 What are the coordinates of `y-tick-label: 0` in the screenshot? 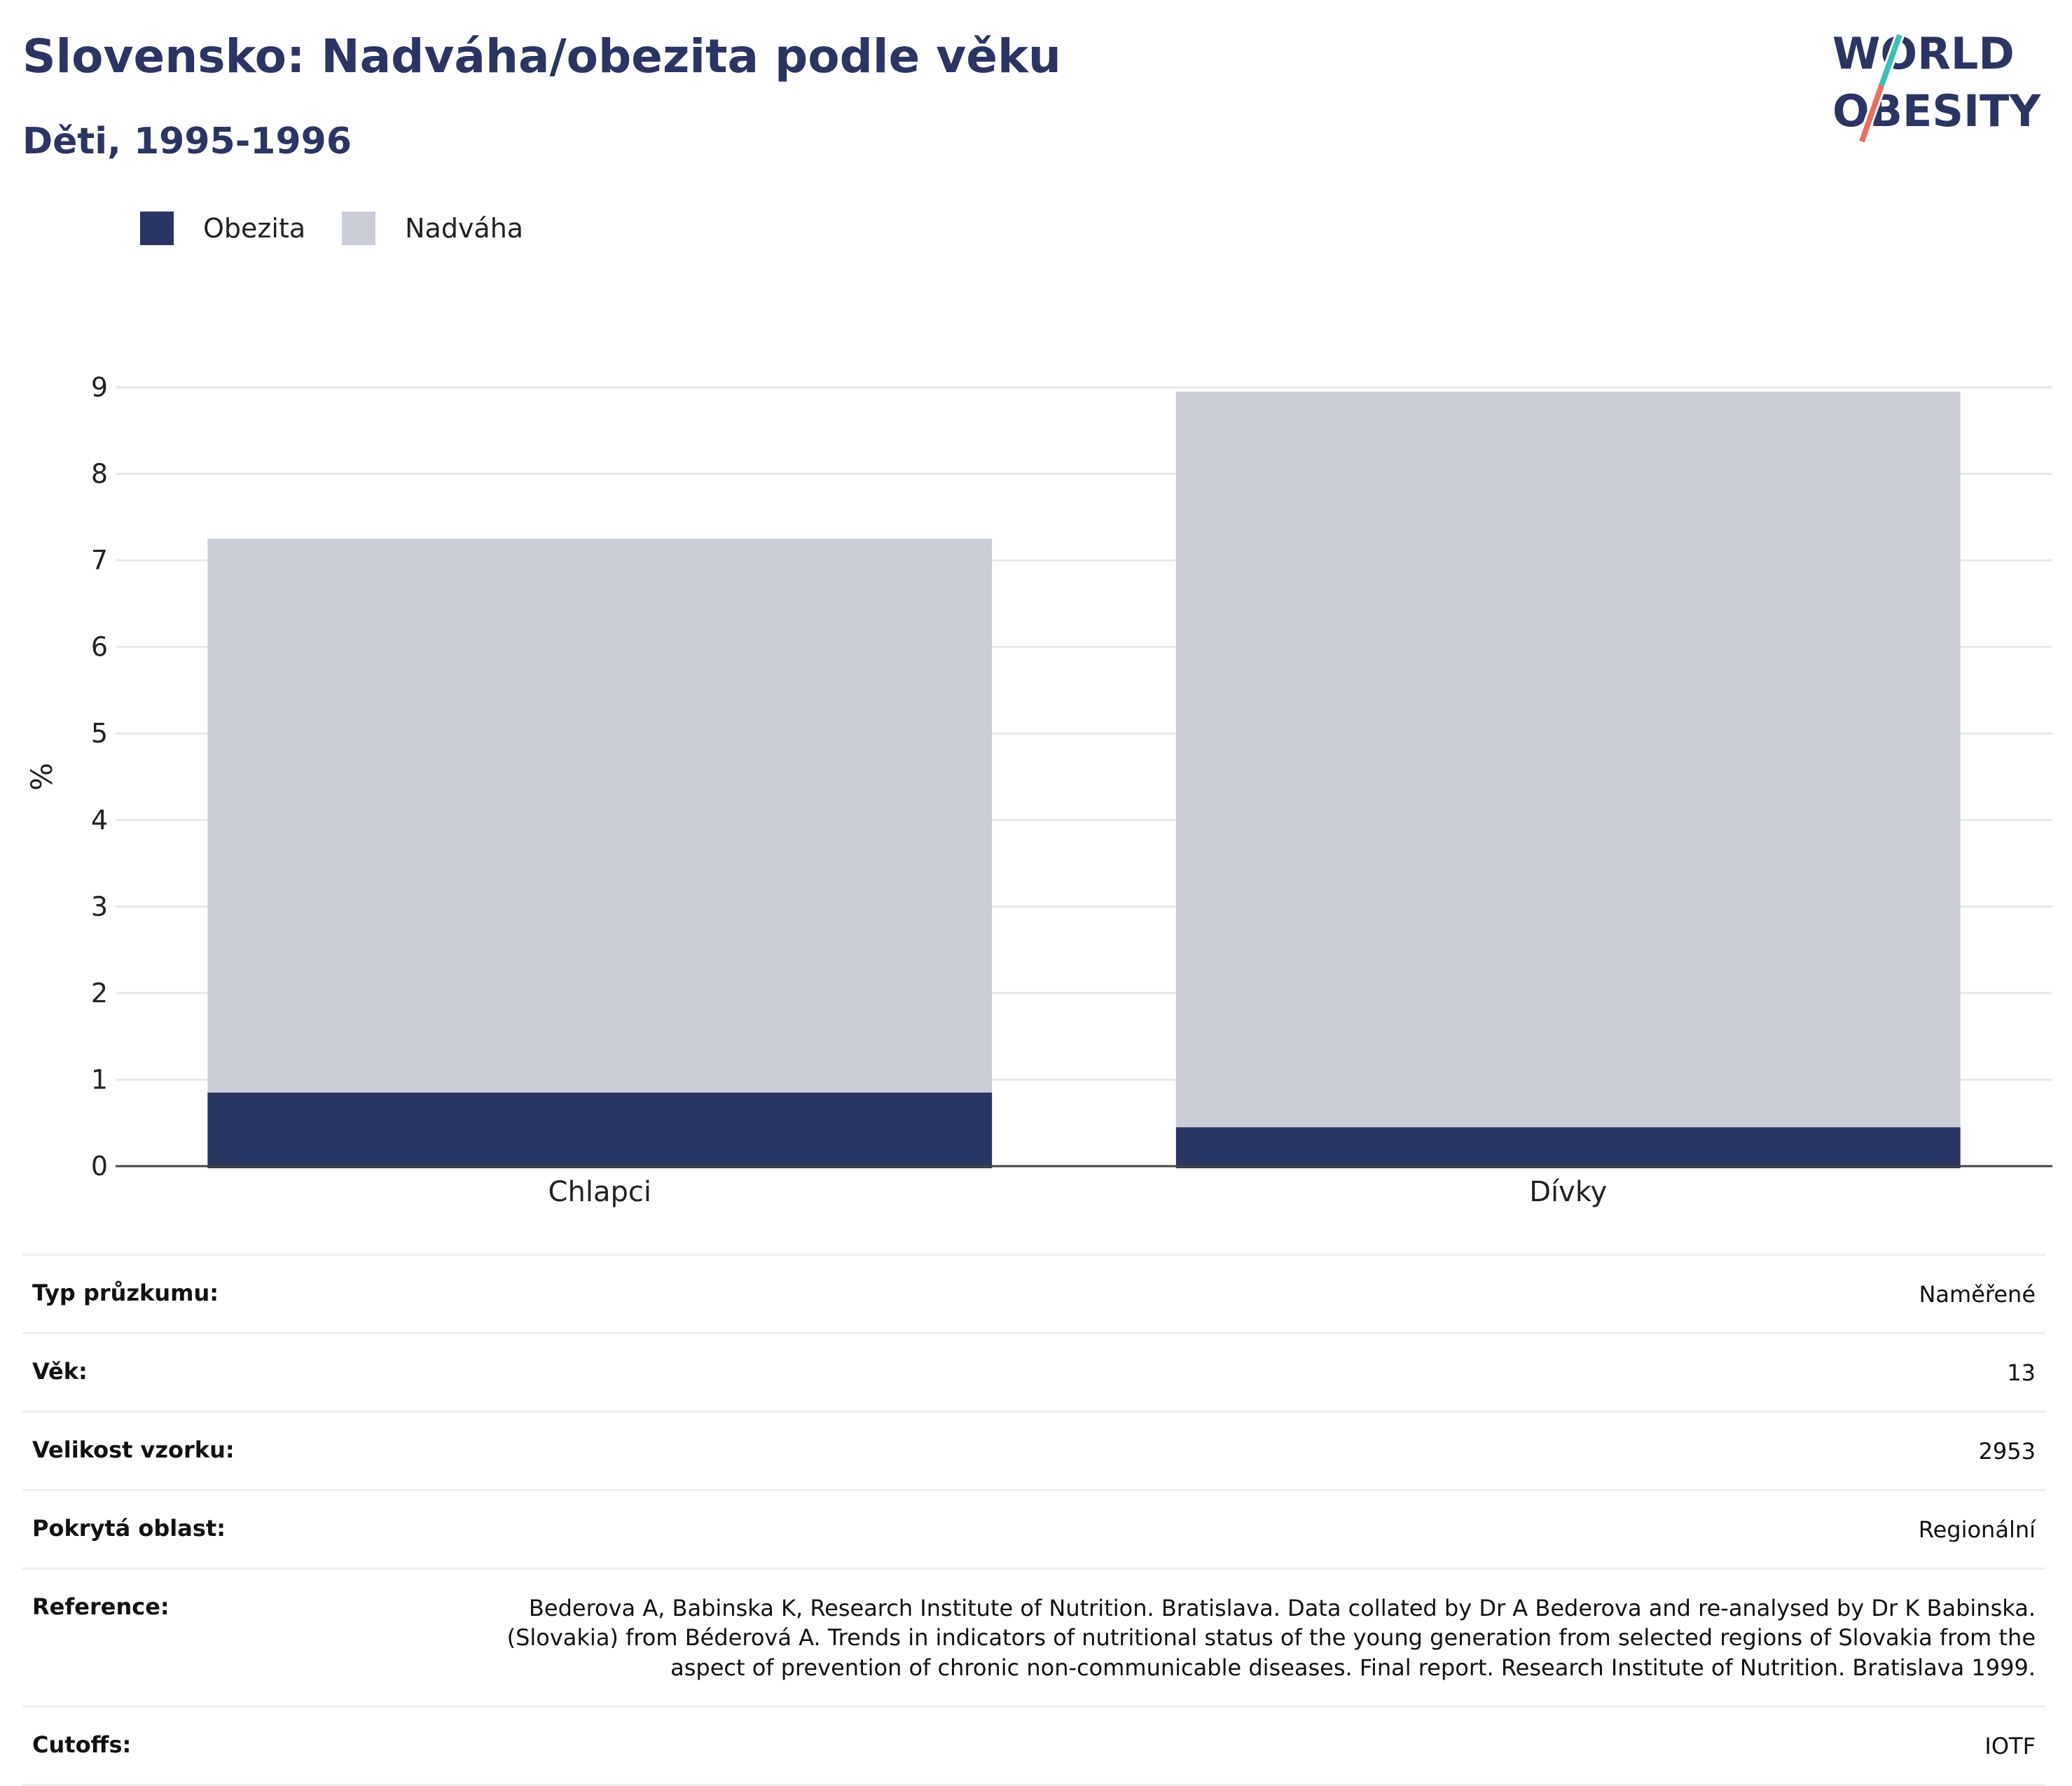 It's located at (100, 1167).